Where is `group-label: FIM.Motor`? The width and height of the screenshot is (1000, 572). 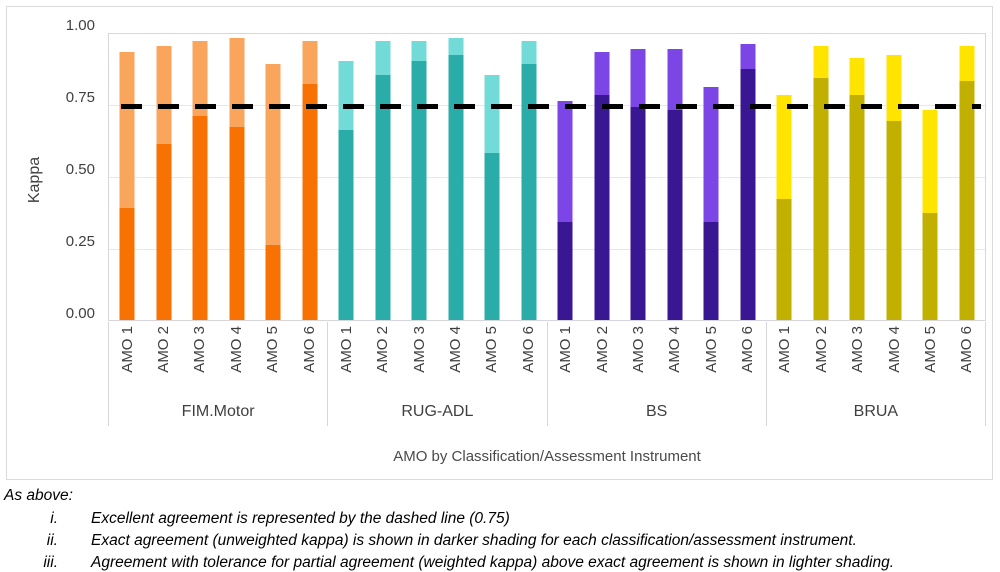 group-label: FIM.Motor is located at coordinates (218, 411).